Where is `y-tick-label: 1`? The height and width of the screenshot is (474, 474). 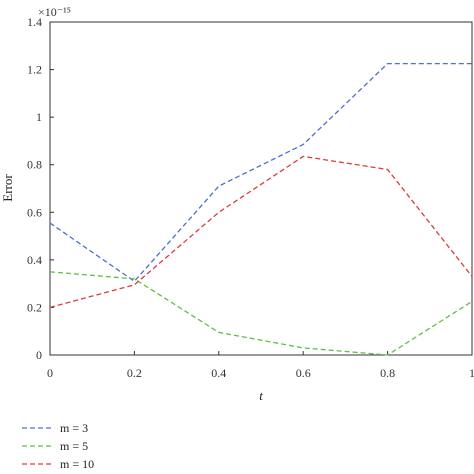 y-tick-label: 1 is located at coordinates (39, 117).